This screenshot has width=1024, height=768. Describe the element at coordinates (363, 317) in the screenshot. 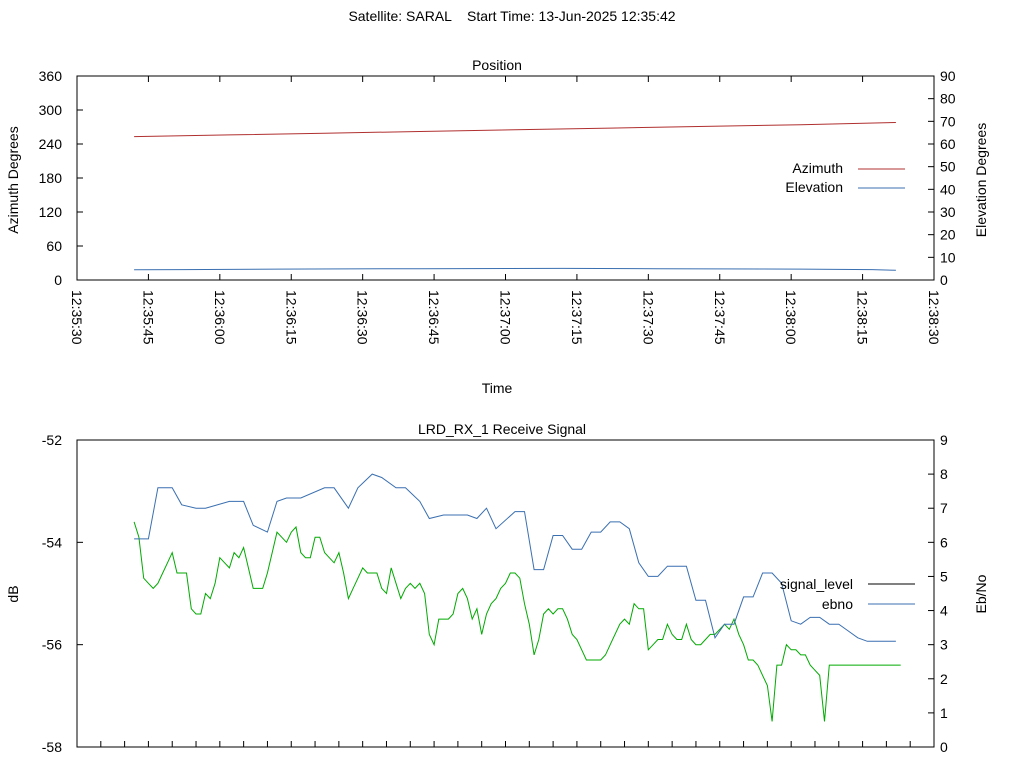

I see `x-tick-label-4: 12:36:30` at that location.